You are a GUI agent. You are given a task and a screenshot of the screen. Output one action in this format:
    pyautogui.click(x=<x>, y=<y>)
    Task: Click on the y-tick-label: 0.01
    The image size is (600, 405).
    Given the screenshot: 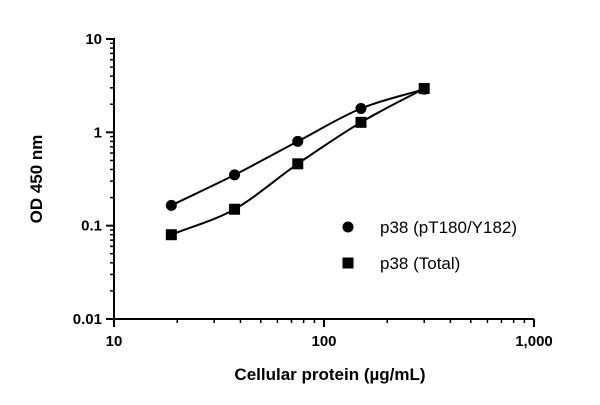 What is the action you would take?
    pyautogui.click(x=87, y=319)
    